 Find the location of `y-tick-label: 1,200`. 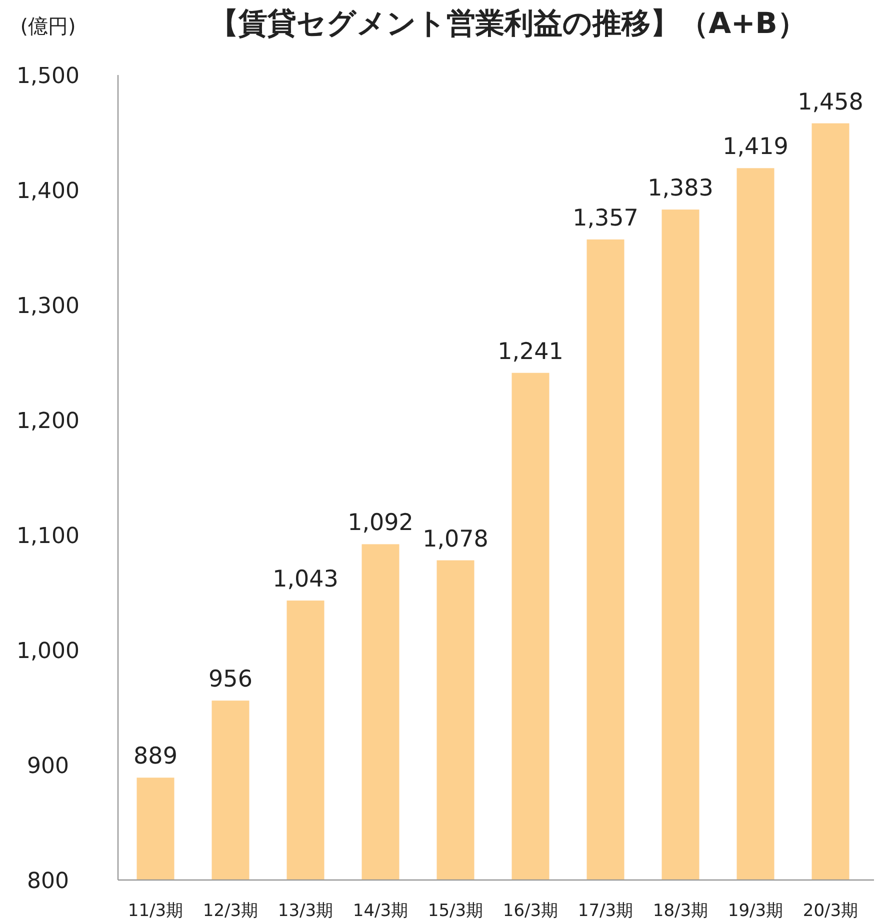

y-tick-label: 1,200 is located at coordinates (48, 421).